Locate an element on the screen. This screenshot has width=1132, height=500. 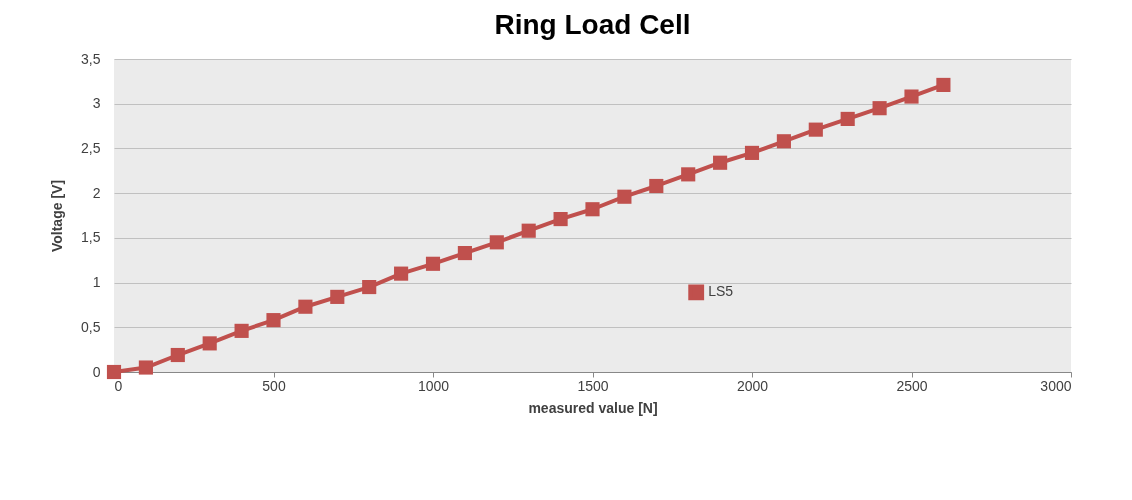
x-tick-label: 1500 is located at coordinates (593, 385).